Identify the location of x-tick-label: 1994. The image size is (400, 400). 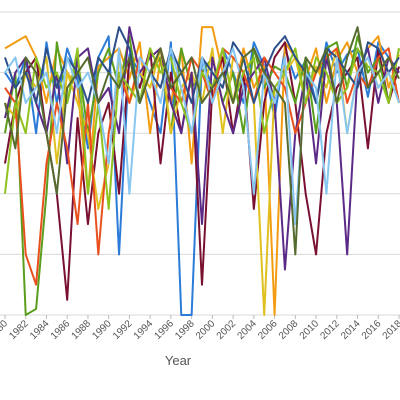
(144, 330).